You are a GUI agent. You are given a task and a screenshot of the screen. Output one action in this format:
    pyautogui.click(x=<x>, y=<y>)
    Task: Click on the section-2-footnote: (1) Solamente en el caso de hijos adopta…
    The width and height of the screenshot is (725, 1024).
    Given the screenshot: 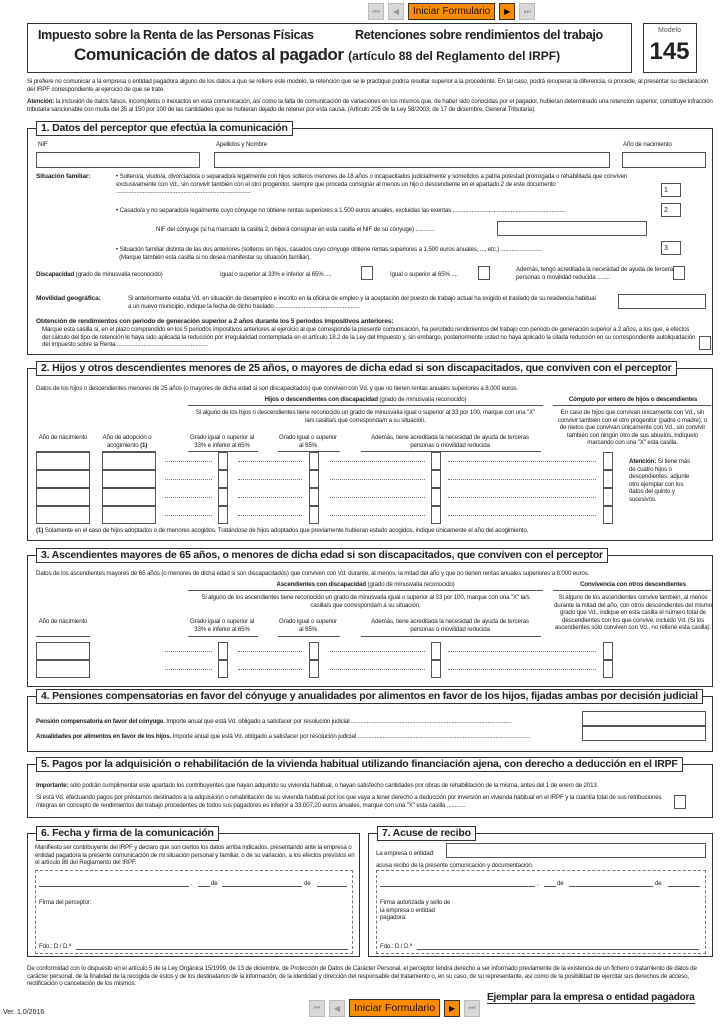 What is the action you would take?
    pyautogui.click(x=282, y=530)
    